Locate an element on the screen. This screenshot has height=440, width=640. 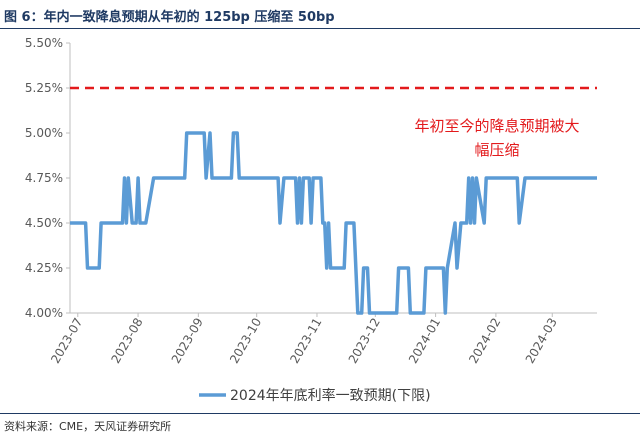
x-tick-label: 2023-10 is located at coordinates (245, 341).